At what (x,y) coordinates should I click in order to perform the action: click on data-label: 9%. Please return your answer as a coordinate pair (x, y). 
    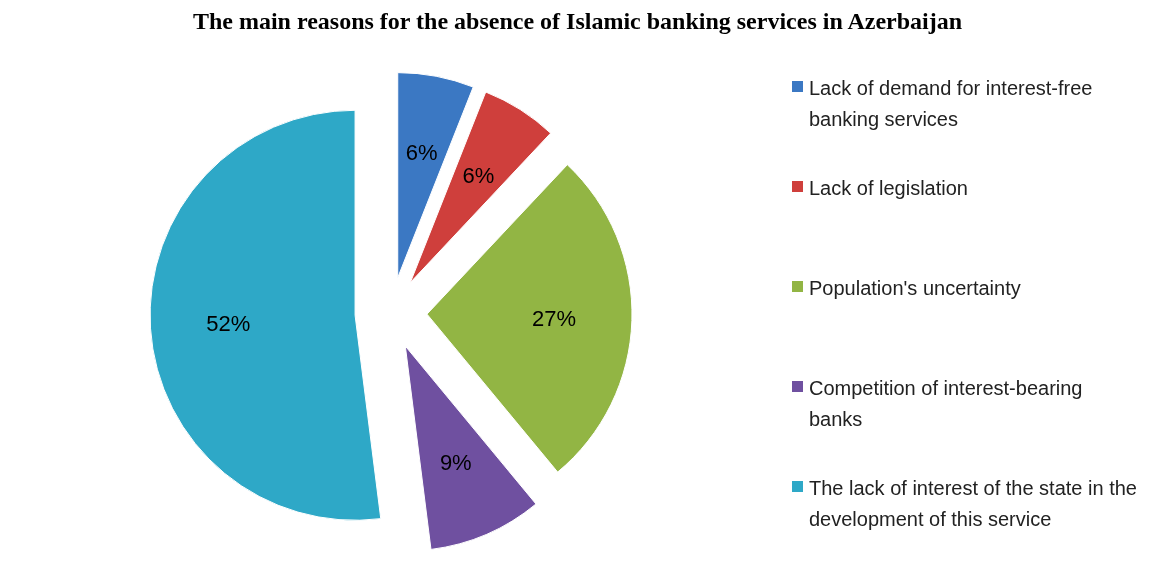
    Looking at the image, I should click on (455, 463).